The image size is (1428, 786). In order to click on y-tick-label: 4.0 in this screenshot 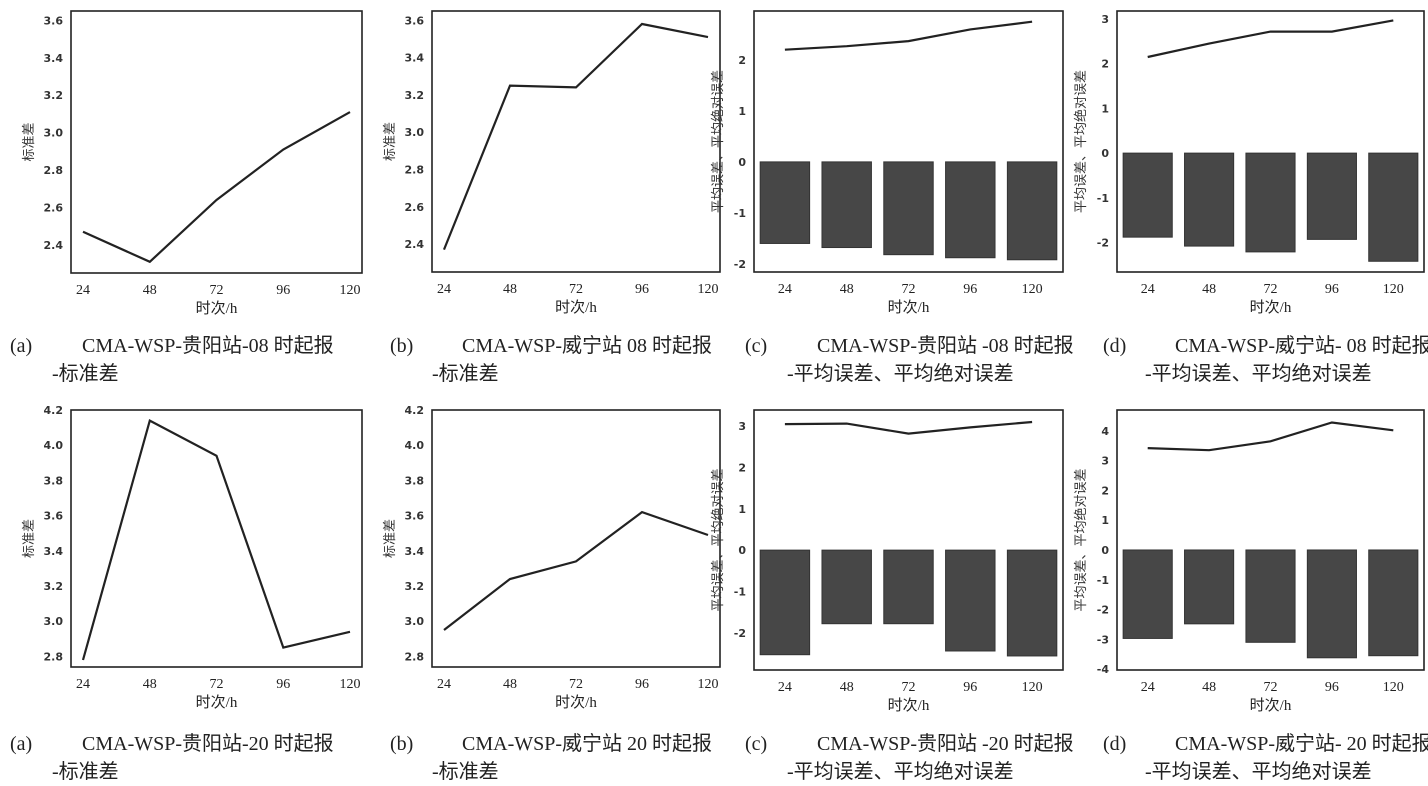, I will do `click(54, 445)`.